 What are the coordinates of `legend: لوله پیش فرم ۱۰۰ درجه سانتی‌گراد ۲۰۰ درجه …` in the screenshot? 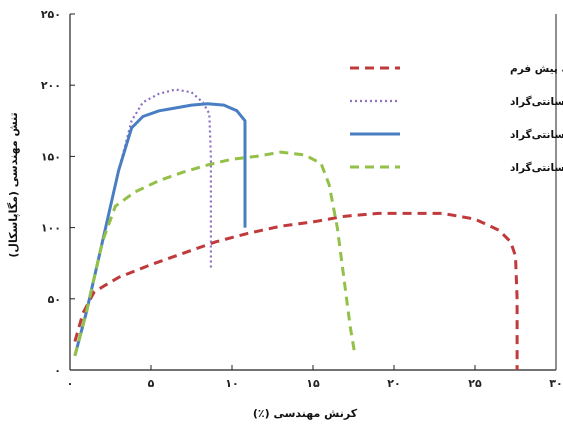 It's located at (456, 118).